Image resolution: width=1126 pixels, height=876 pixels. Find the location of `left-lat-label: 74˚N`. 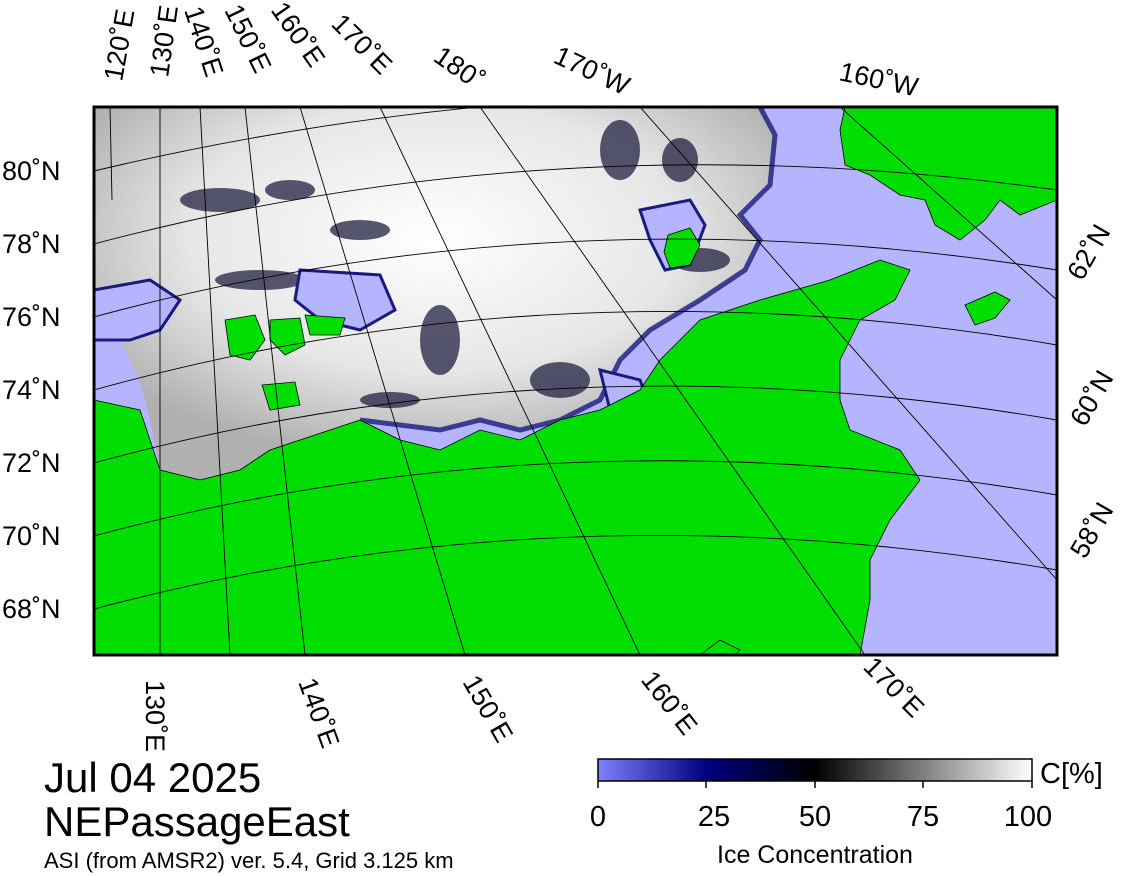

left-lat-label: 74˚N is located at coordinates (31, 390).